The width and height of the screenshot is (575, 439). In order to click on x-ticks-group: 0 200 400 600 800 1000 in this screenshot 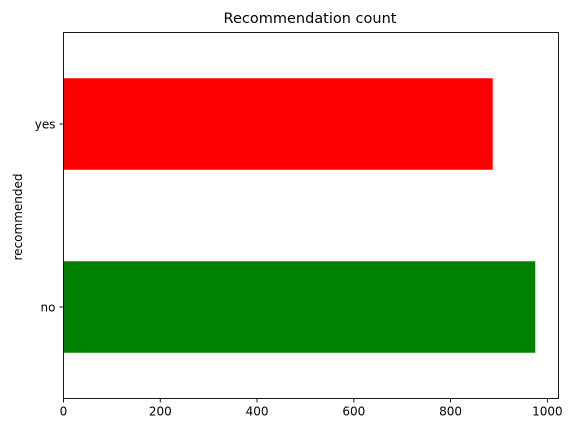, I will do `click(311, 408)`.